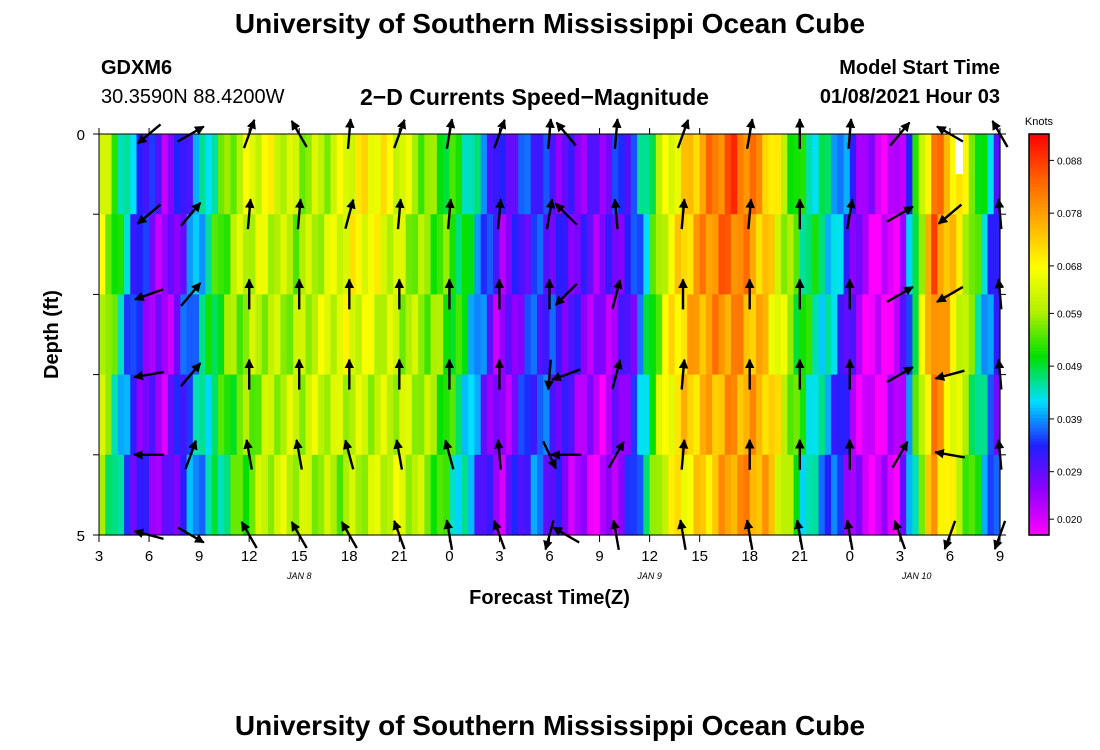 Image resolution: width=1100 pixels, height=750 pixels. I want to click on x-tick-label: 15, so click(699, 556).